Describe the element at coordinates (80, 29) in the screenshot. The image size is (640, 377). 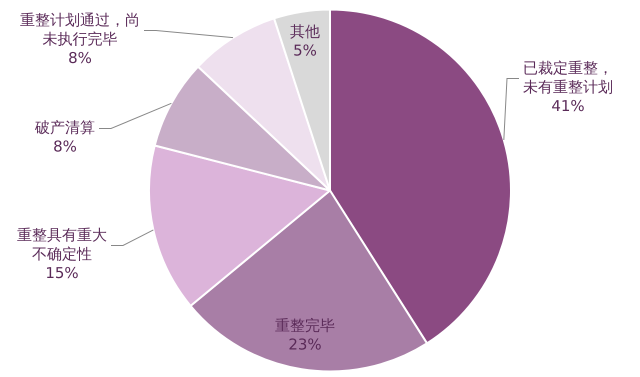
I see `slice-label: 重整计划通过，尚未执行完毕` at that location.